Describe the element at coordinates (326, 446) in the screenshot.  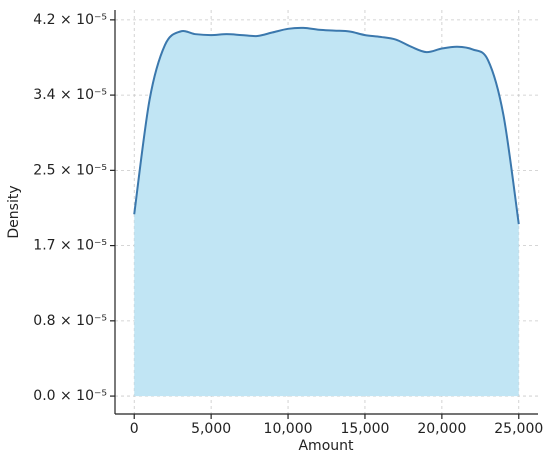
I see `x-axis-label: Amount` at that location.